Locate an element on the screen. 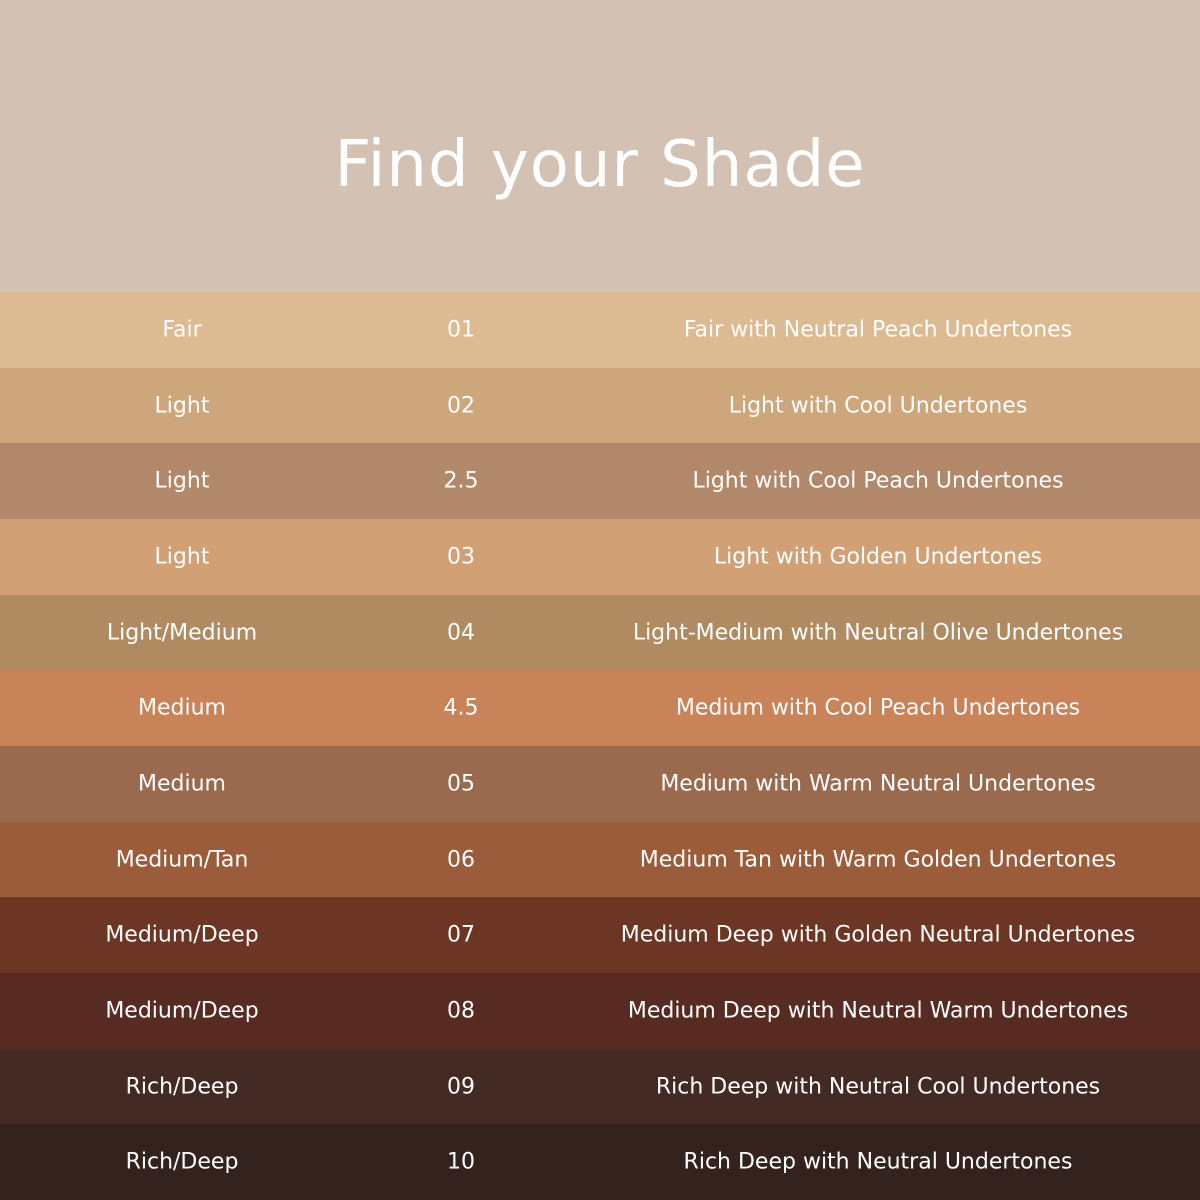 Image resolution: width=1200 pixels, height=1200 pixels. shade-depth: Fair is located at coordinates (182, 330).